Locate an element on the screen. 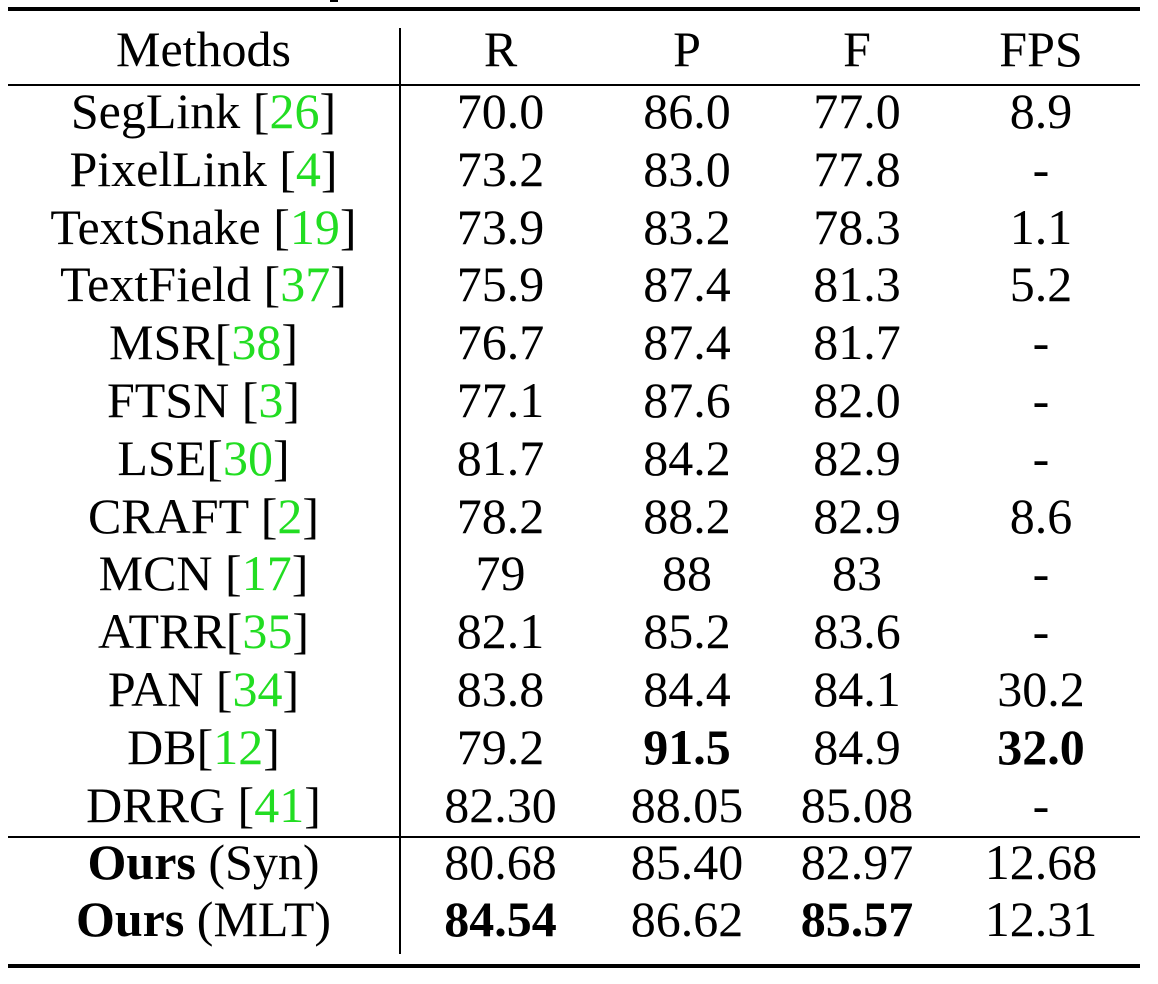  method-cell: PAN [34] is located at coordinates (203, 689).